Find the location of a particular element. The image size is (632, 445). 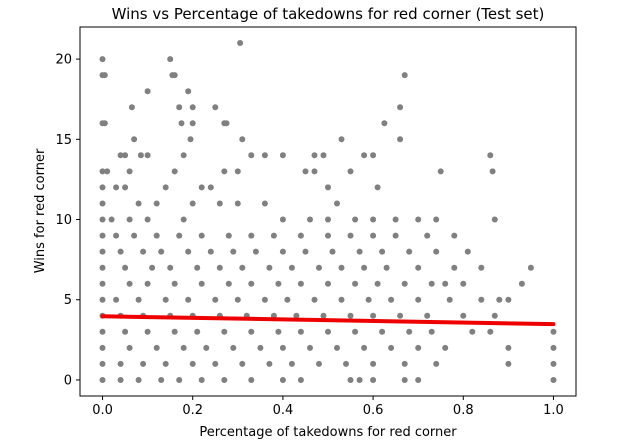

y-tick-label: 15 is located at coordinates (63, 140).